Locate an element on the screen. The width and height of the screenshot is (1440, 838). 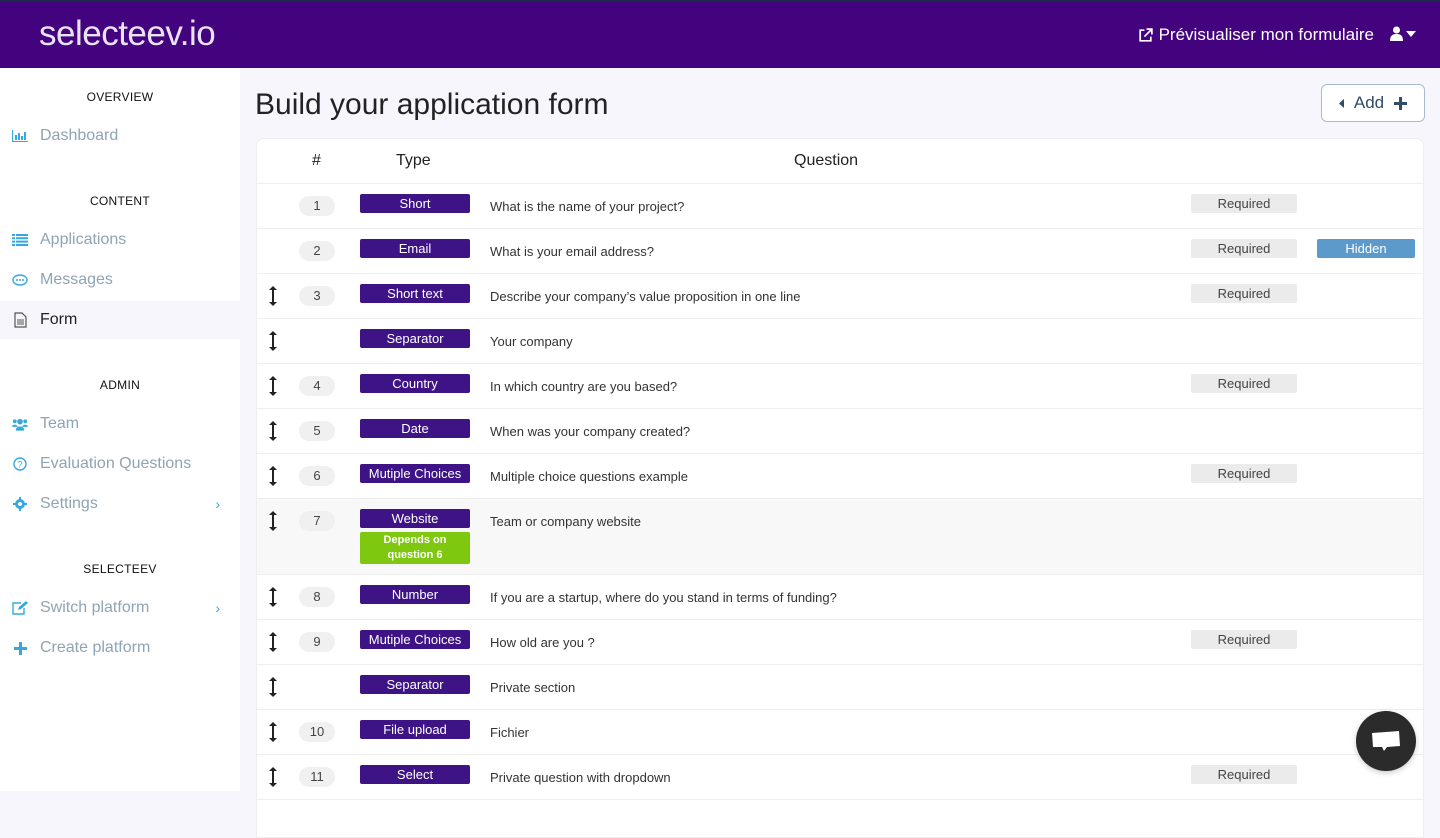
sidebar-item-form: Form is located at coordinates (120, 320).